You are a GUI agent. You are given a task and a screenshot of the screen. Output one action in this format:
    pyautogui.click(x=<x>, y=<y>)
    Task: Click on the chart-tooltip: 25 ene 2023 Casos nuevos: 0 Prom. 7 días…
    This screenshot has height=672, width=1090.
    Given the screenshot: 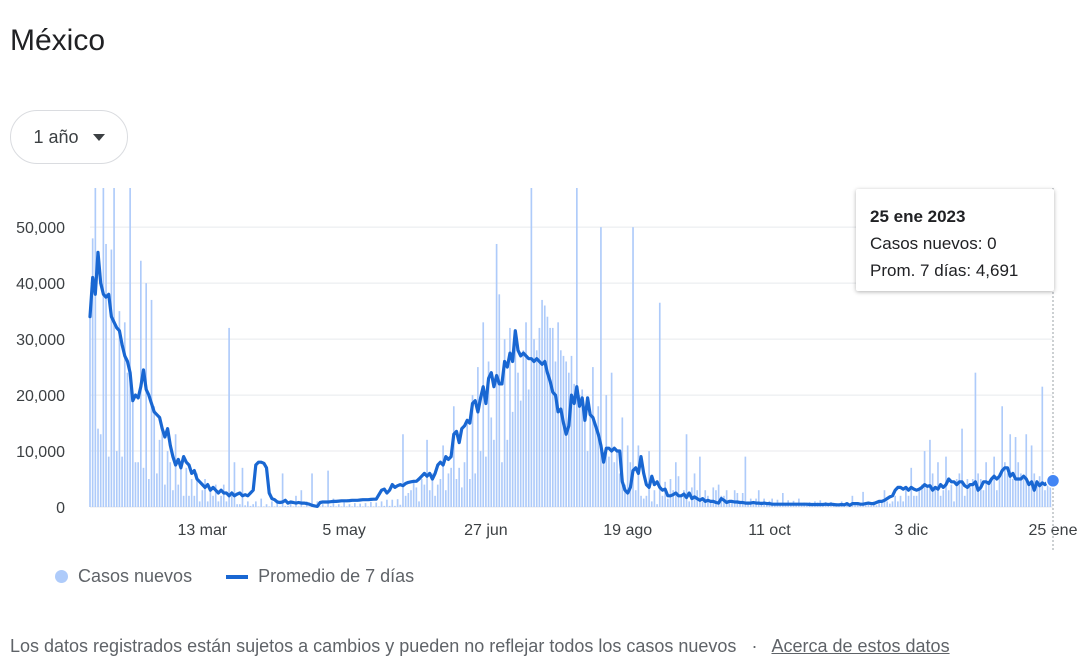 What is the action you would take?
    pyautogui.click(x=955, y=240)
    